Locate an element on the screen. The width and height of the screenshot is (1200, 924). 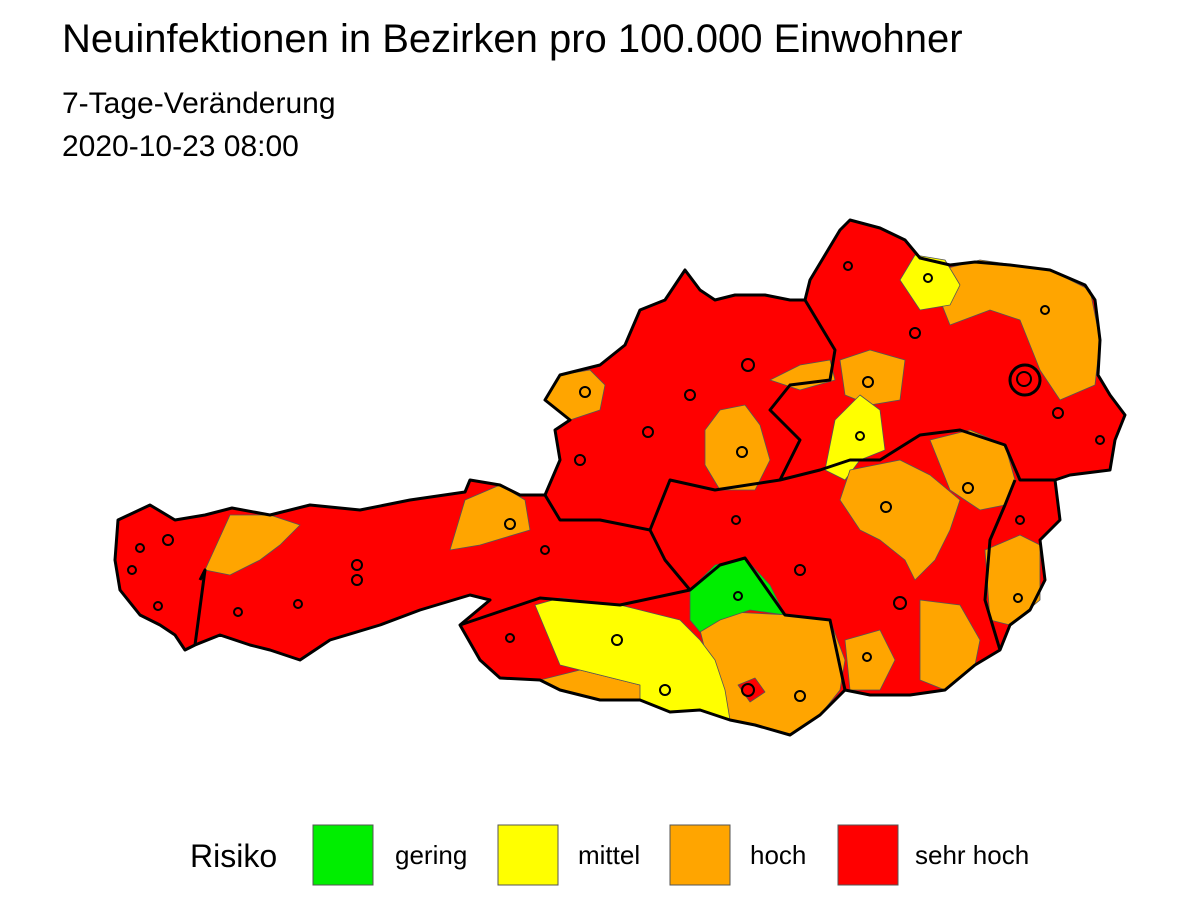
legend-label: hoch is located at coordinates (778, 855).